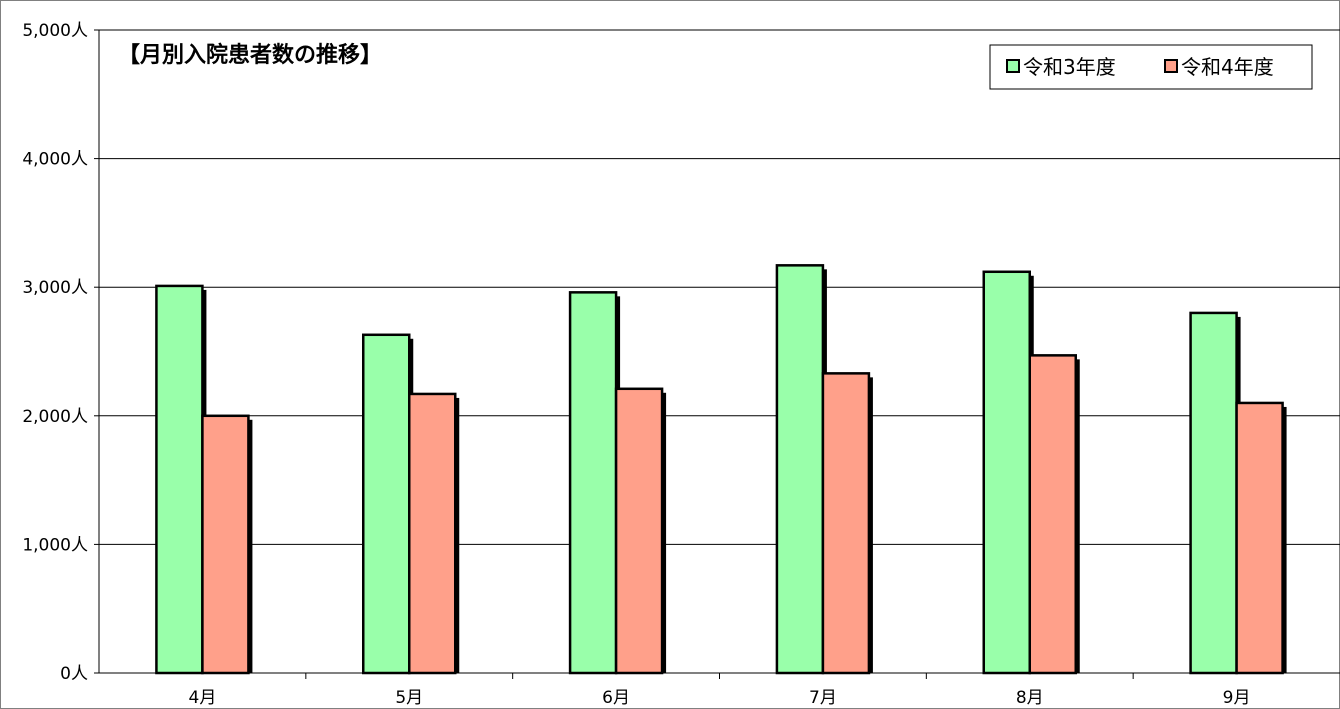 This screenshot has width=1340, height=709. Describe the element at coordinates (55, 545) in the screenshot. I see `y-tick-label: 1,000人` at that location.